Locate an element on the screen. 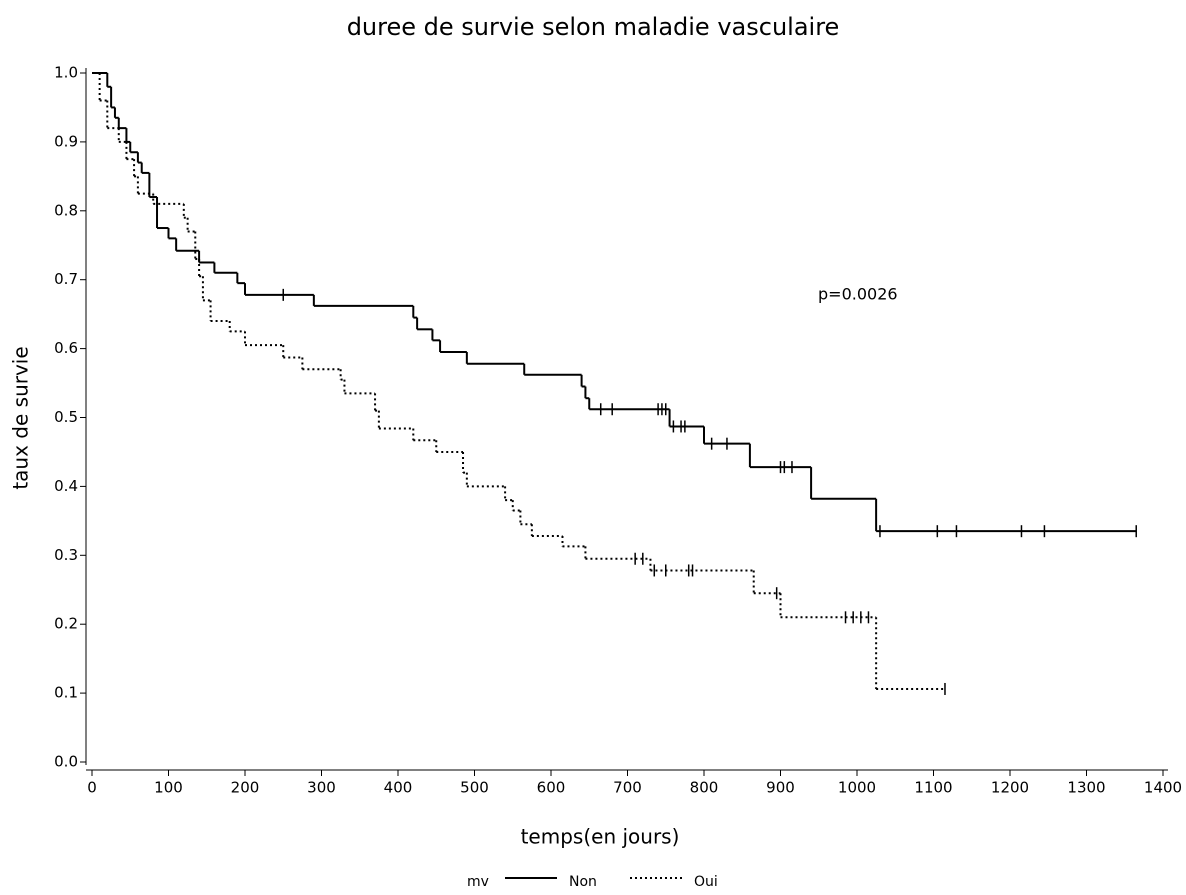  x-tick-label: 1400 is located at coordinates (1163, 788).